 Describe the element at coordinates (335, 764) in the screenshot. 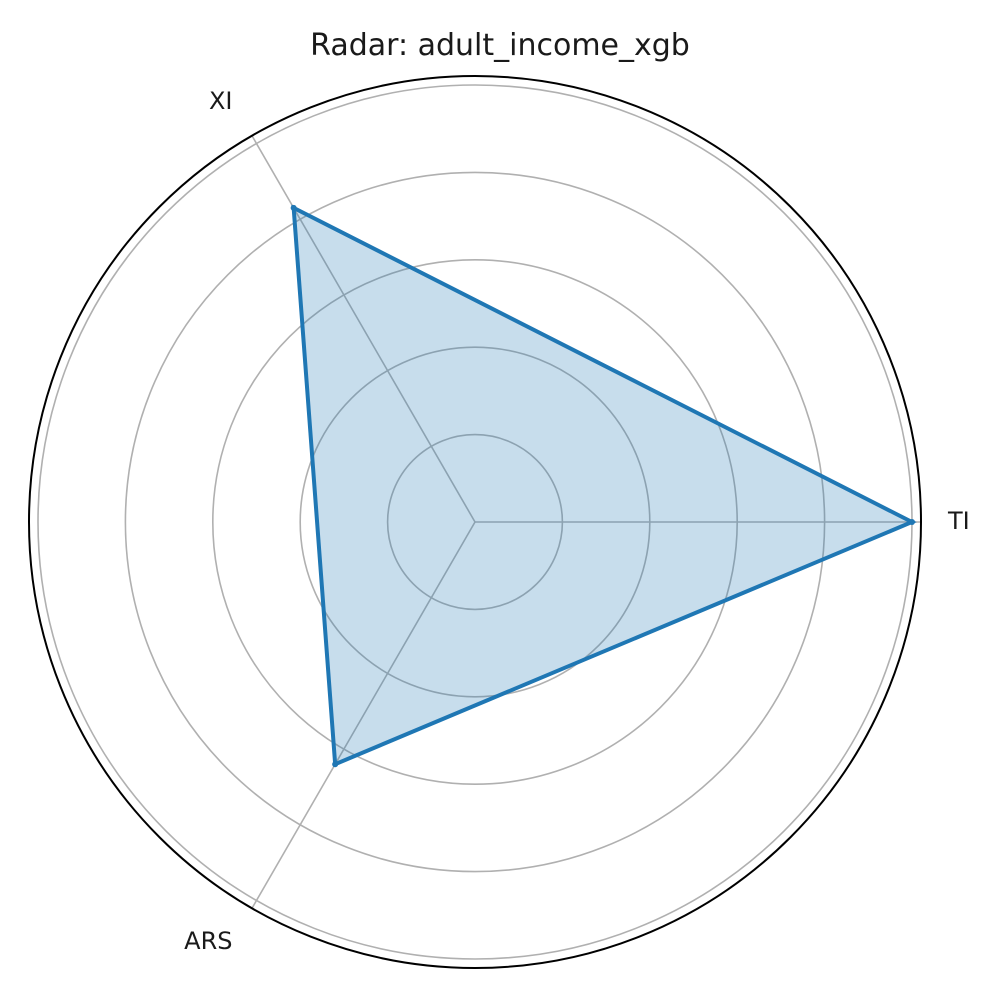

I see `data-point-ars` at that location.